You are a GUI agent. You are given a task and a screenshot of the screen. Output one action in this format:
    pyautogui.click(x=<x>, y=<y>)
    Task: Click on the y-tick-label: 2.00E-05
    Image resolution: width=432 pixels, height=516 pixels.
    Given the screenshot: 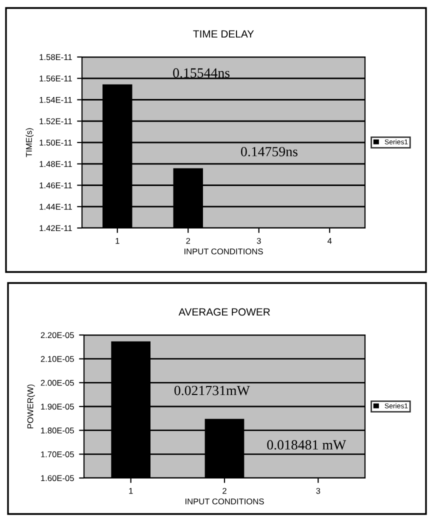 What is the action you would take?
    pyautogui.click(x=57, y=383)
    